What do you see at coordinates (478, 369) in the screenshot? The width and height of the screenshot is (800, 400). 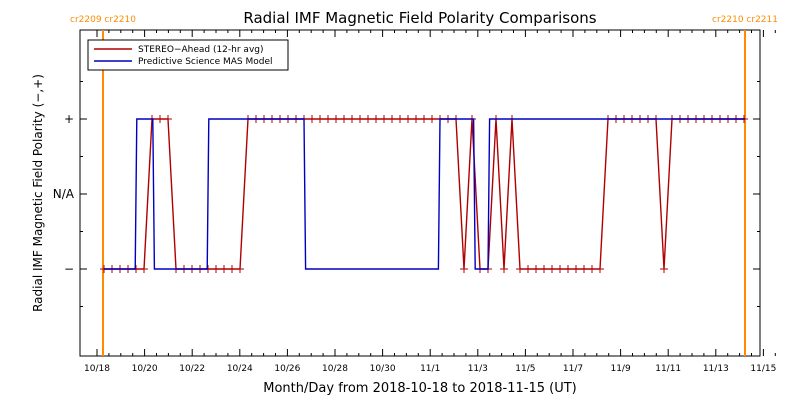 I see `x-tick-label: 11/3` at bounding box center [478, 369].